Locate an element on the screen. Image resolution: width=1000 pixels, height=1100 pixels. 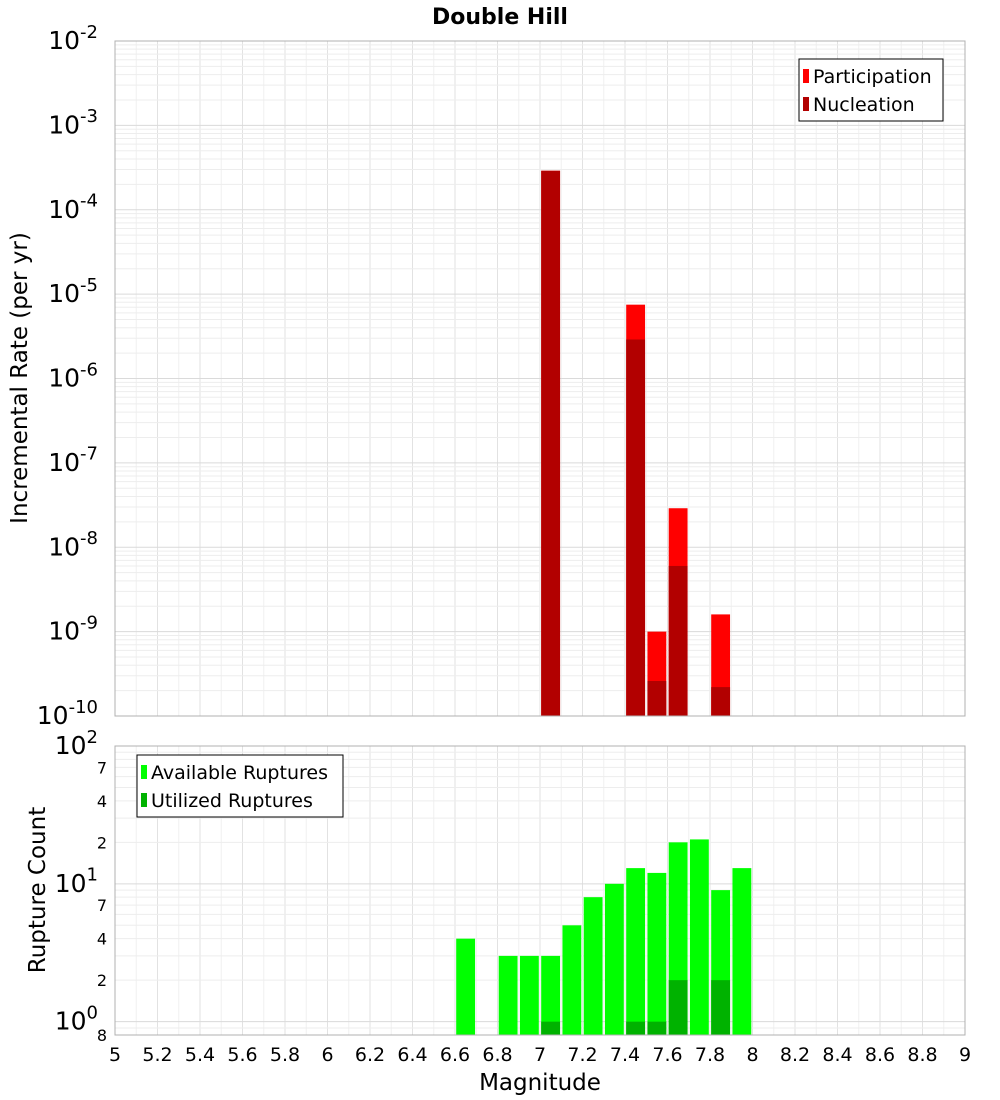
top-y-tick-label: 10⁻² is located at coordinates (73, 38).